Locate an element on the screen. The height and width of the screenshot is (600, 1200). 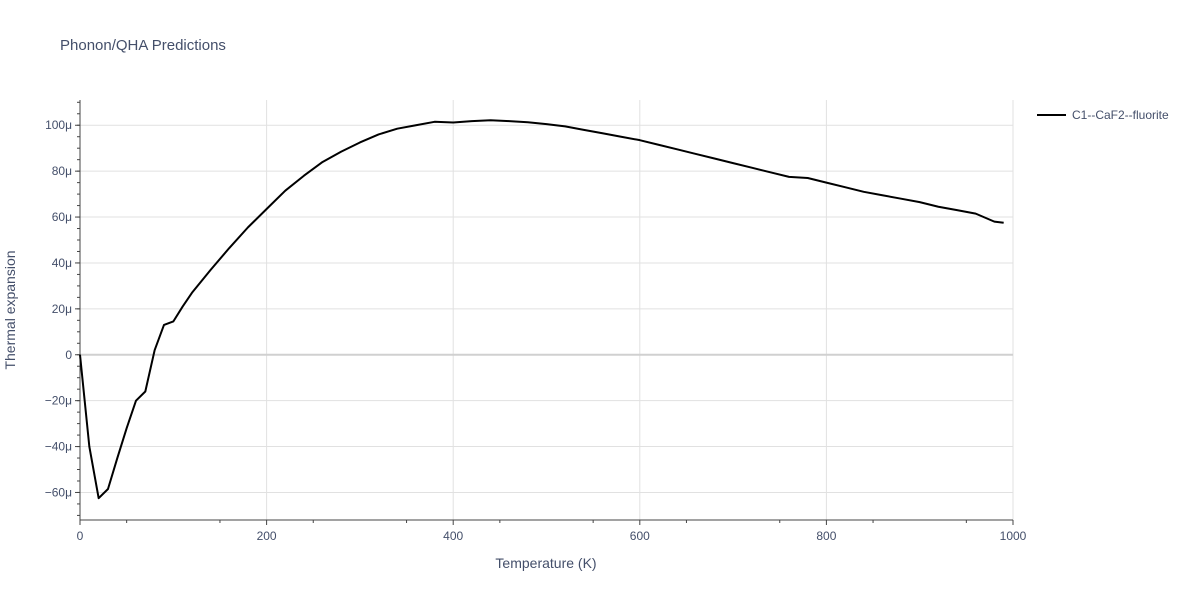
y-tick-label: 0 is located at coordinates (68, 355).